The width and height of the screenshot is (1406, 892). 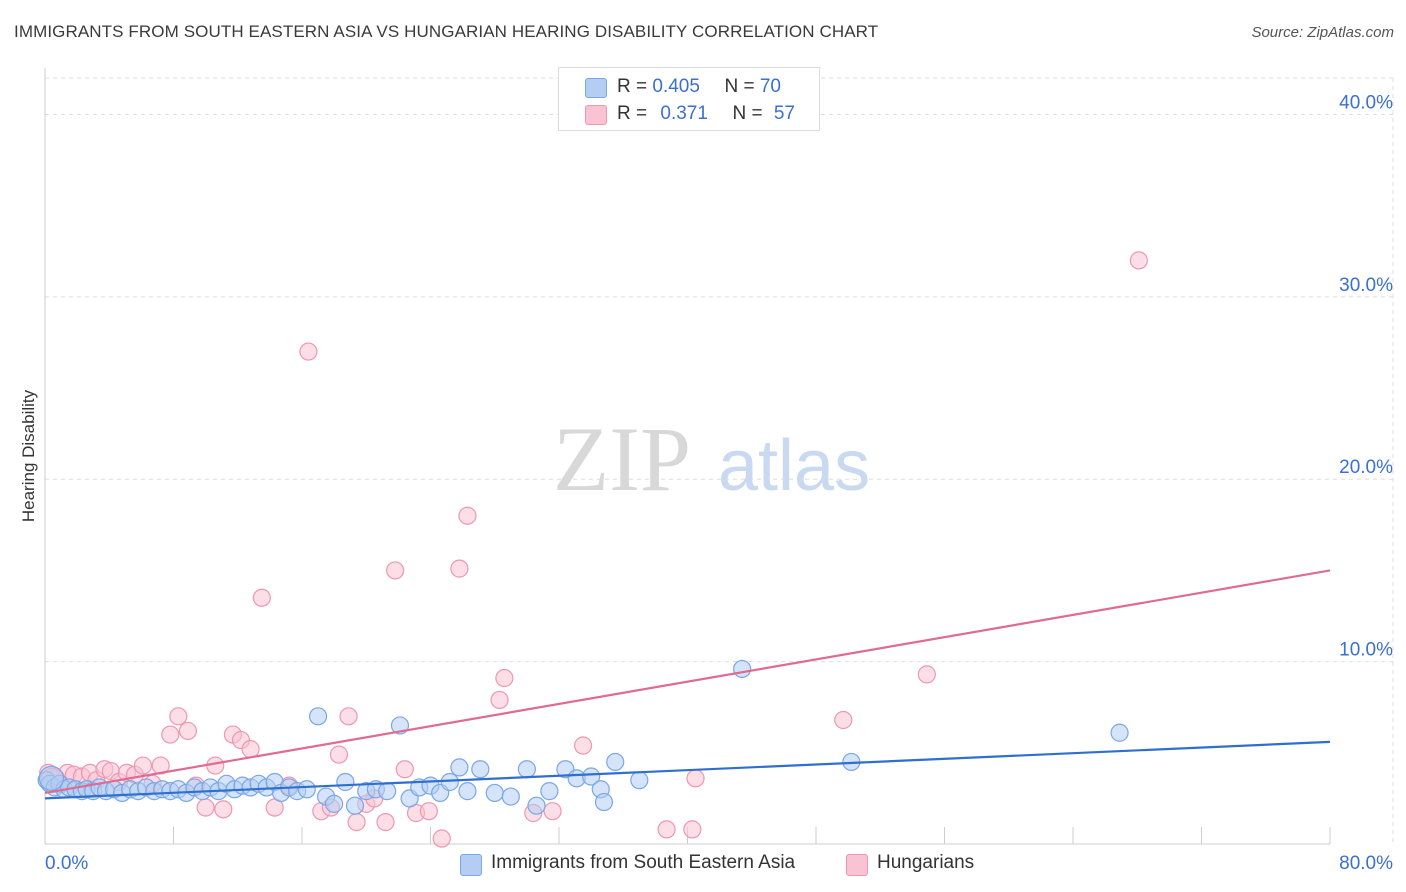 What do you see at coordinates (742, 86) in the screenshot?
I see `blue-n-label: N =` at bounding box center [742, 86].